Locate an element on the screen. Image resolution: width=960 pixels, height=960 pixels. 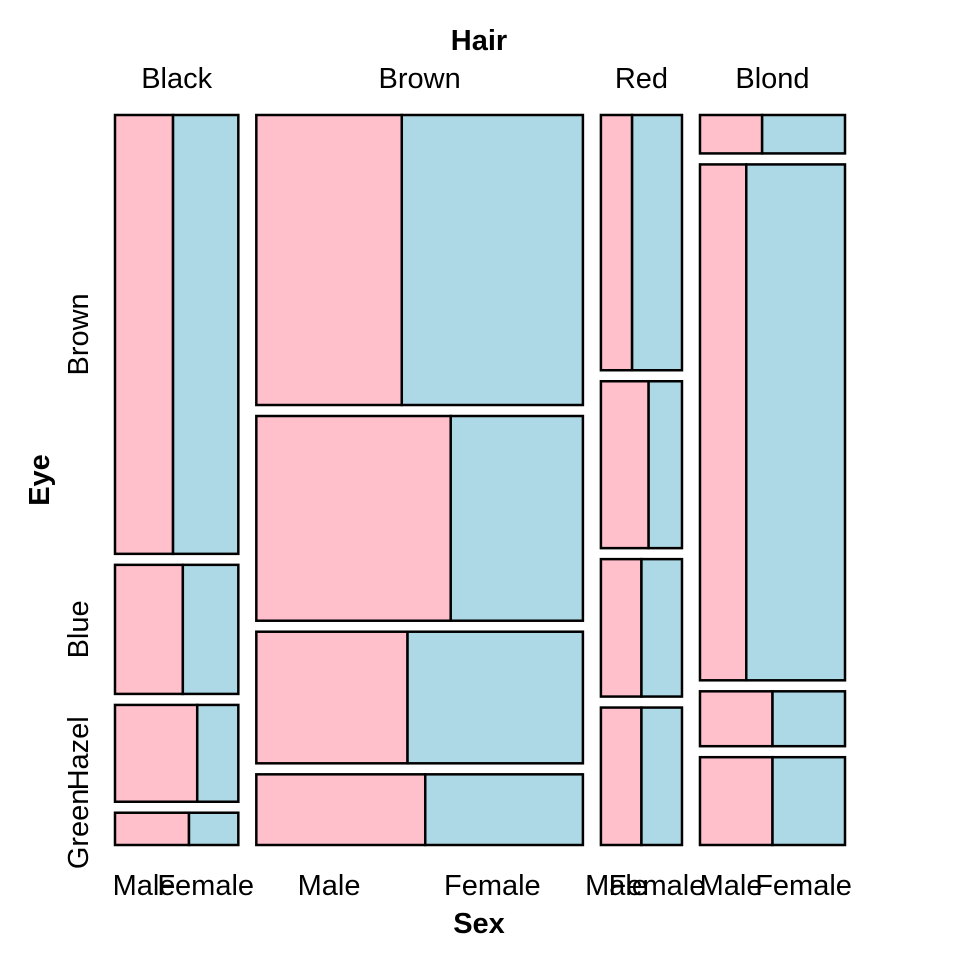
tile-red-blue-male is located at coordinates (624, 464).